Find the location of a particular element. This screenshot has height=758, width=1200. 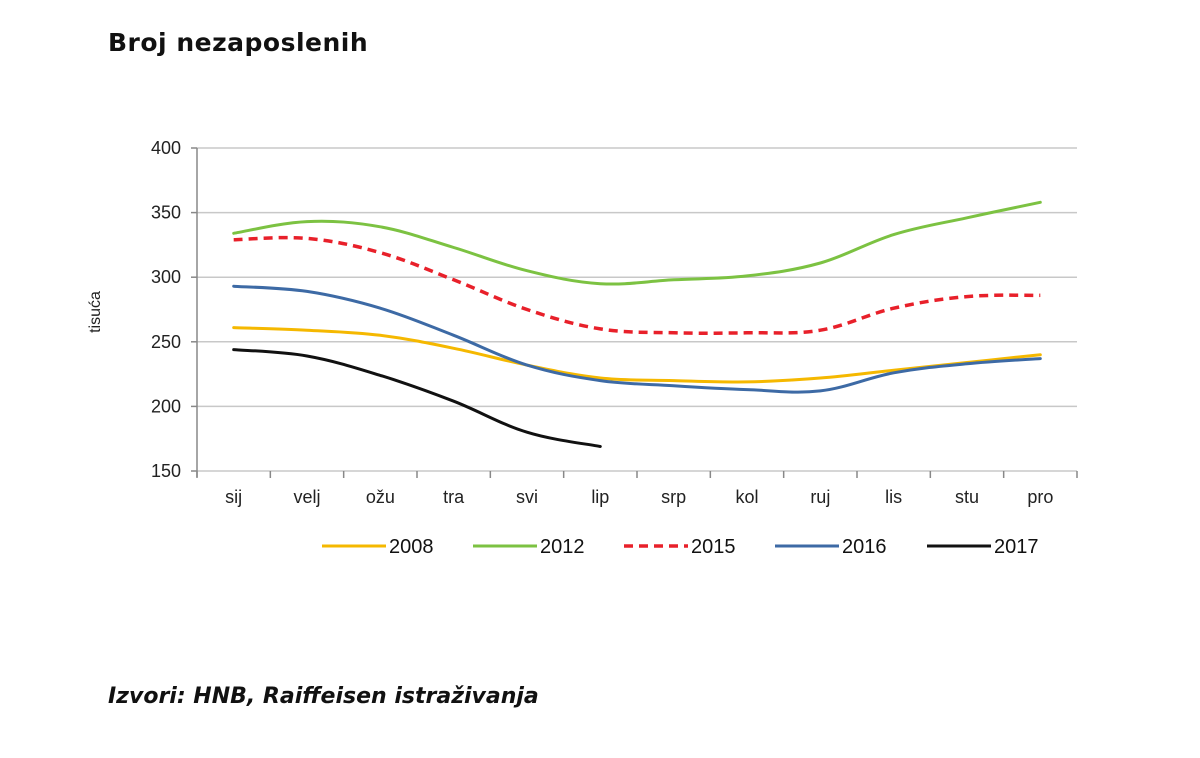

series-line-2016 is located at coordinates (637, 339).